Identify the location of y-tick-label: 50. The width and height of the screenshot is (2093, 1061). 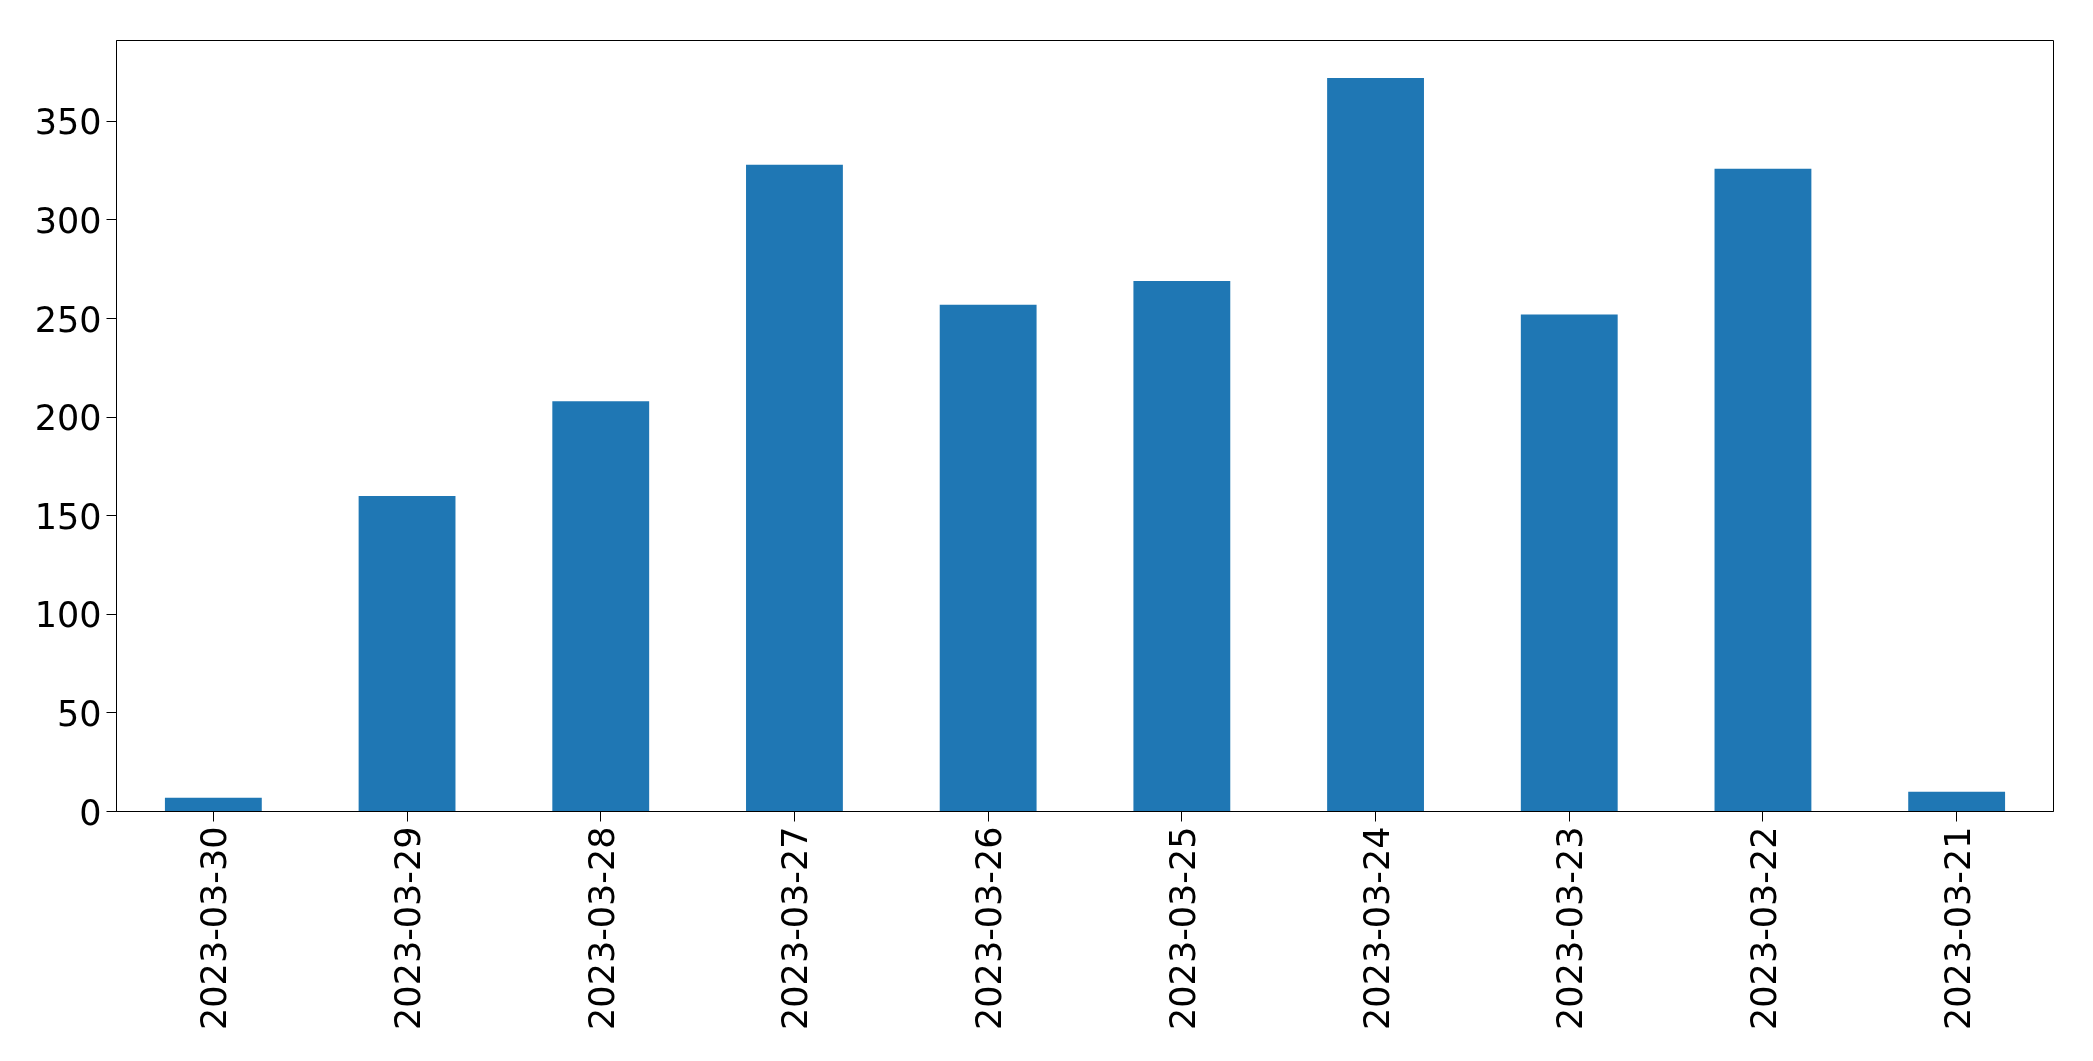
(79, 713).